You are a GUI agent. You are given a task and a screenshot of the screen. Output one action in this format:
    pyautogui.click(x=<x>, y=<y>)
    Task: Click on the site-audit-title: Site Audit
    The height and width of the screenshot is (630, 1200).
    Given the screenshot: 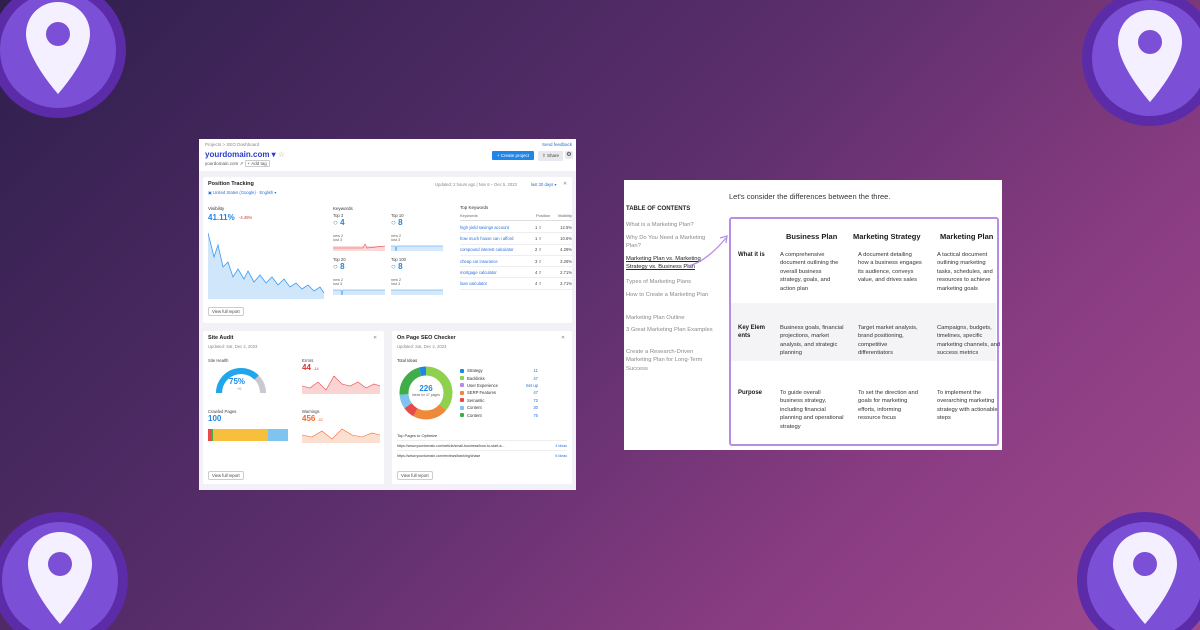 What is the action you would take?
    pyautogui.click(x=221, y=338)
    